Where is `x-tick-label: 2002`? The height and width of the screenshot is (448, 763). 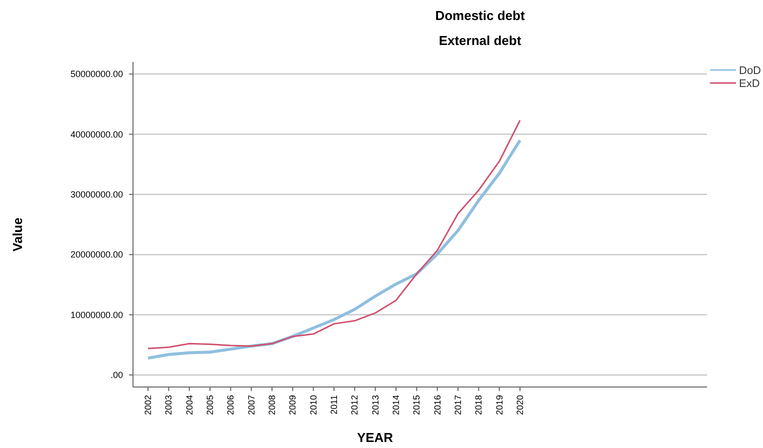
x-tick-label: 2002 is located at coordinates (148, 405).